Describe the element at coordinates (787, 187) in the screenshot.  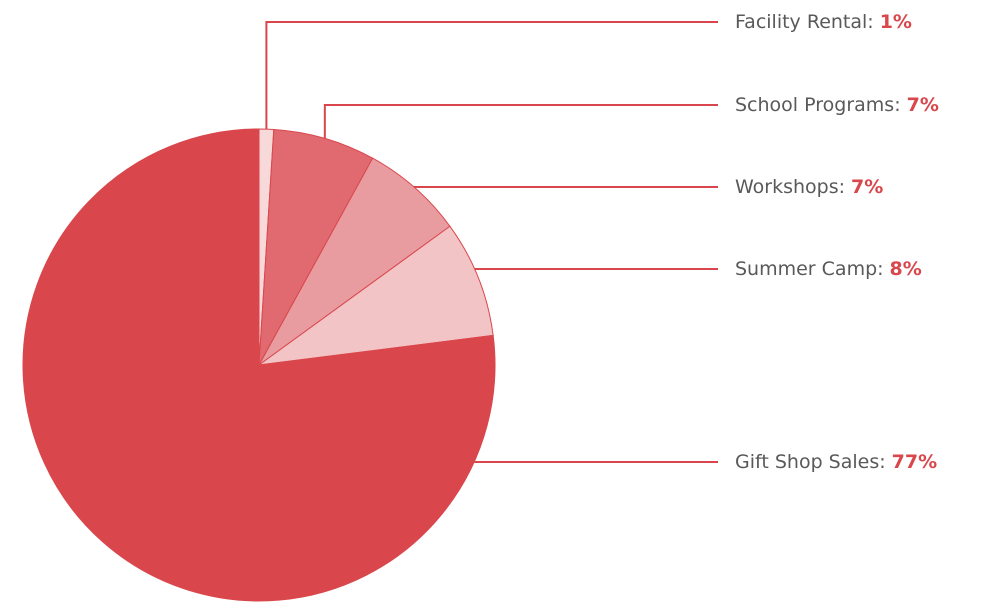
I see `category-name: Workshops` at that location.